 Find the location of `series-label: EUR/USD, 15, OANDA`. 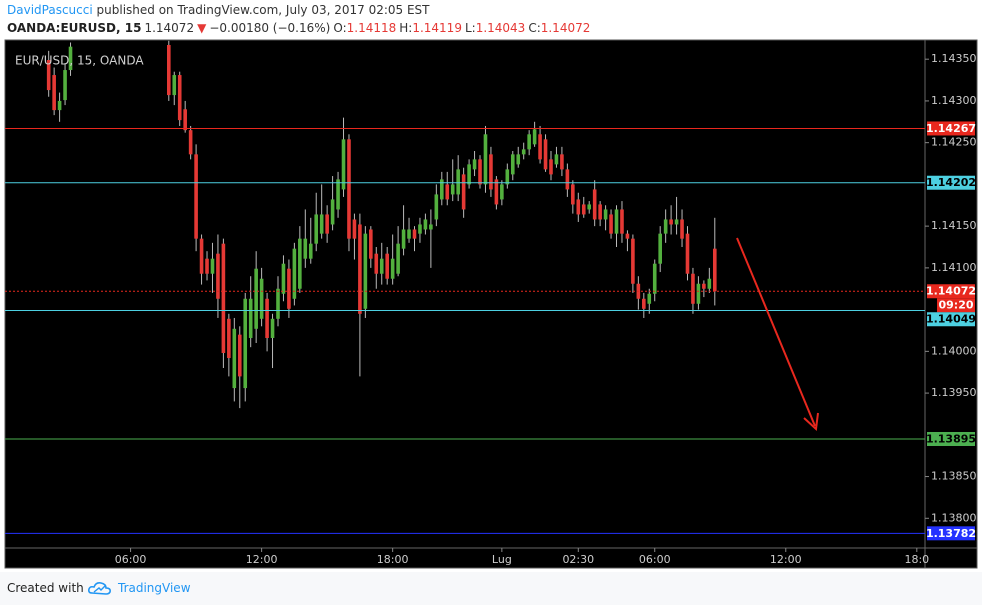

series-label: EUR/USD, 15, OANDA is located at coordinates (79, 61).